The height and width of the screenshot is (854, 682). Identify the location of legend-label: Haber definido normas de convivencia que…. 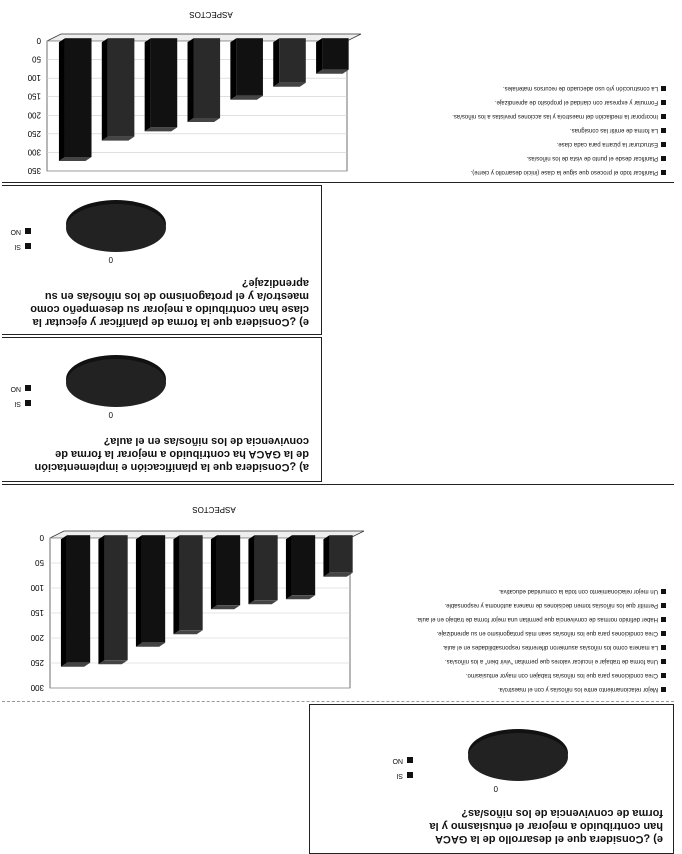
(537, 619).